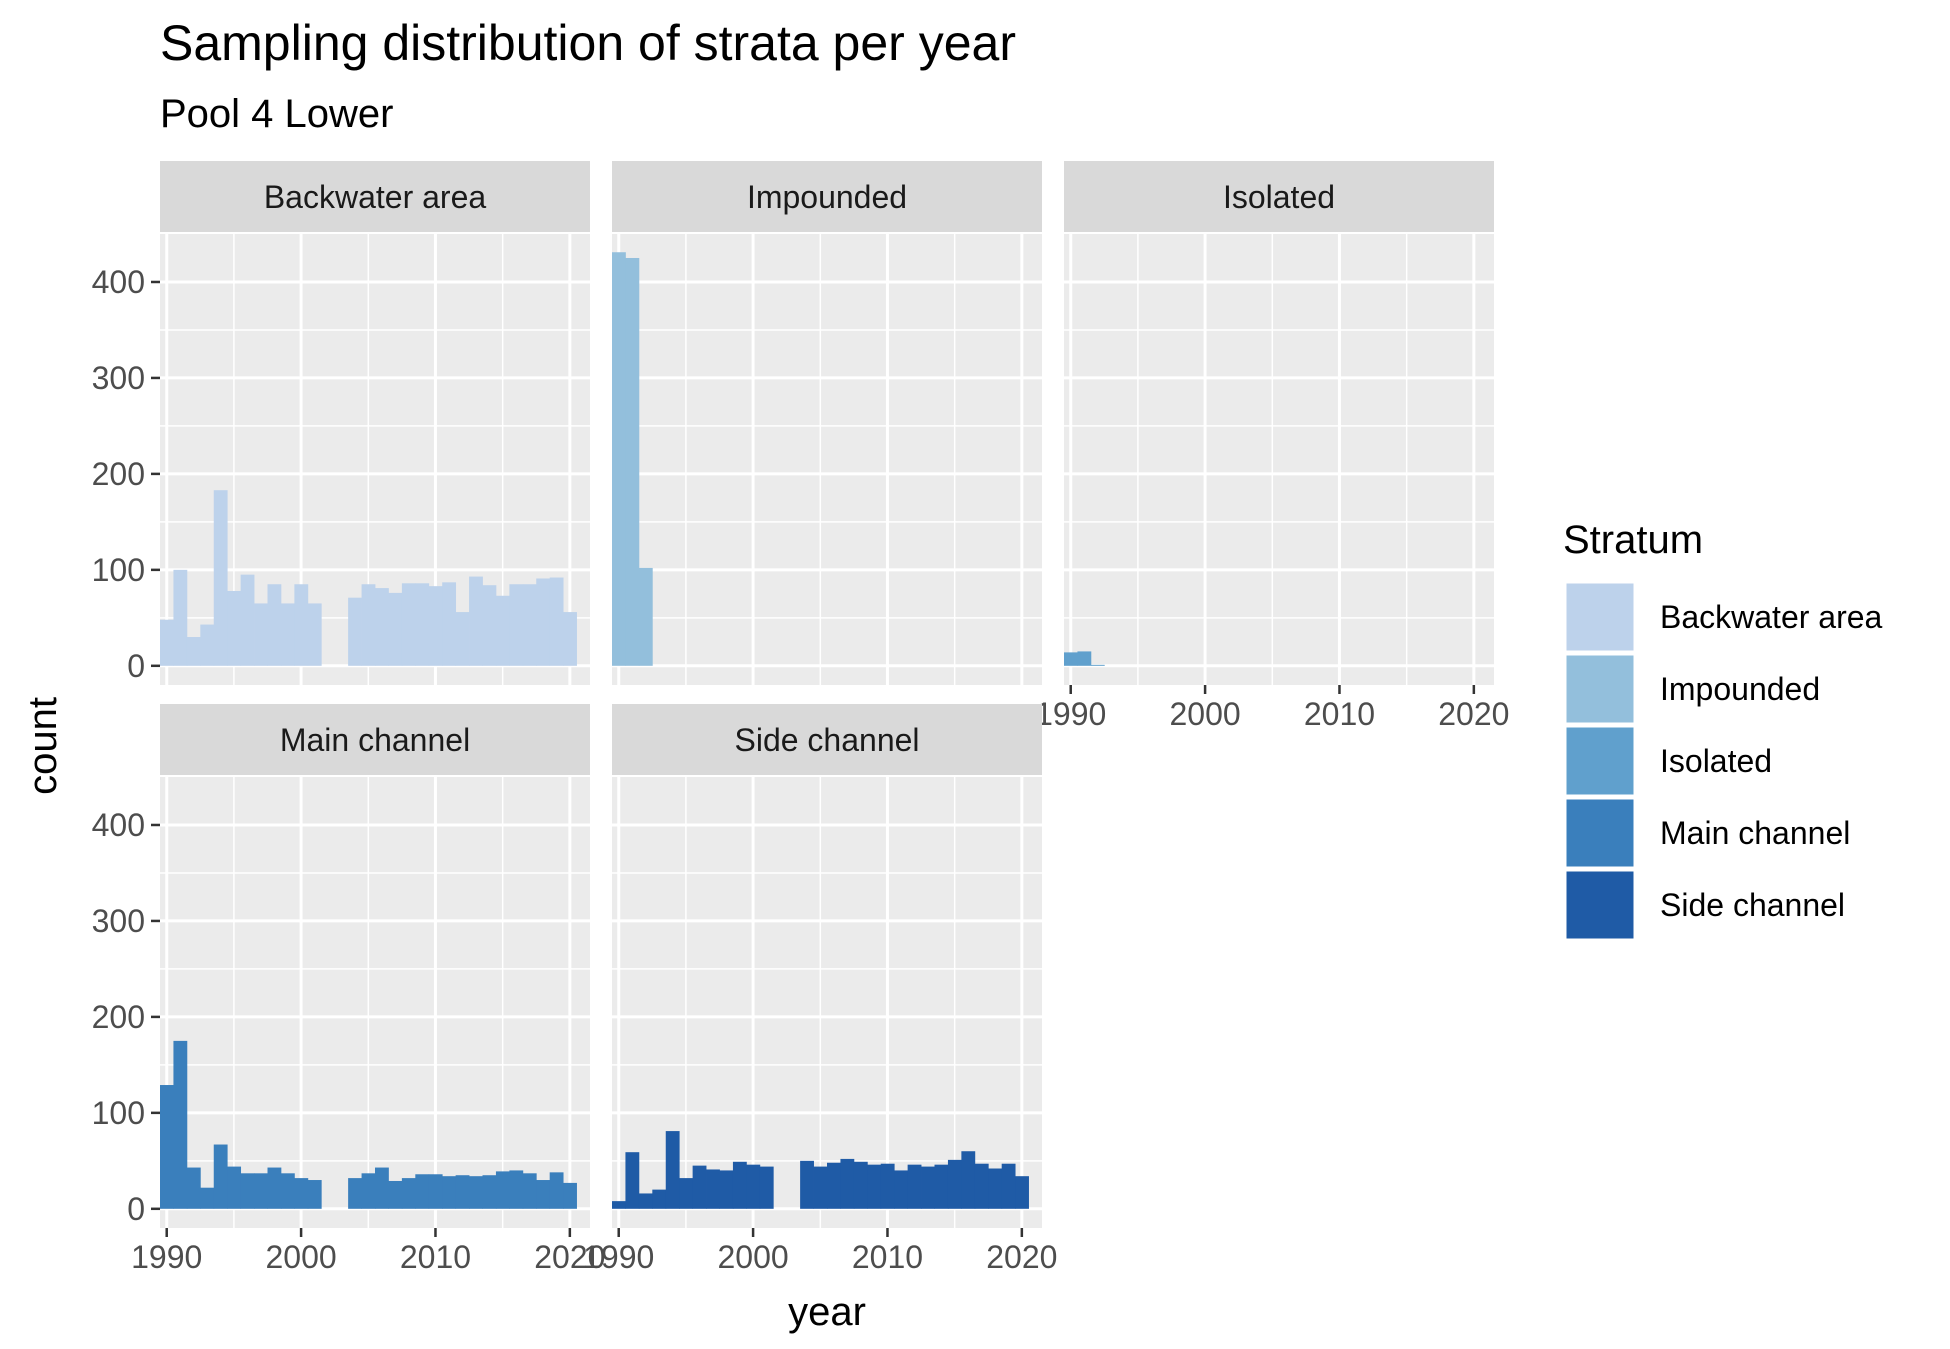  What do you see at coordinates (820, 989) in the screenshot?
I see `facet-panel: Side channel 1990 2000 2010 2020` at bounding box center [820, 989].